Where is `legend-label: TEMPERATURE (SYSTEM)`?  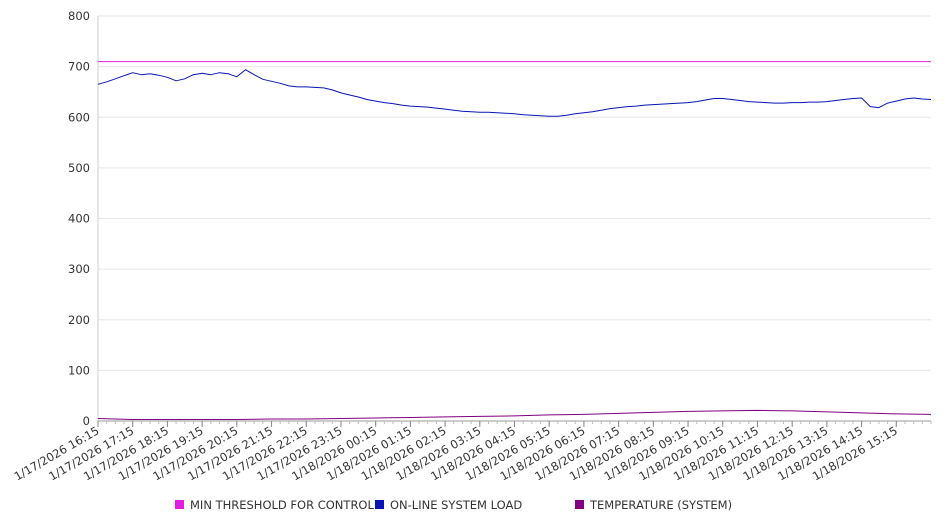 legend-label: TEMPERATURE (SYSTEM) is located at coordinates (660, 505).